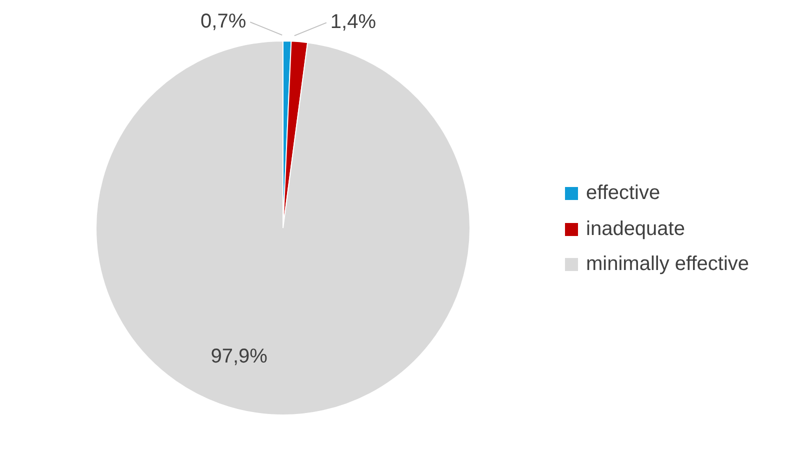  Describe the element at coordinates (668, 264) in the screenshot. I see `legend-label: minimally effective` at that location.